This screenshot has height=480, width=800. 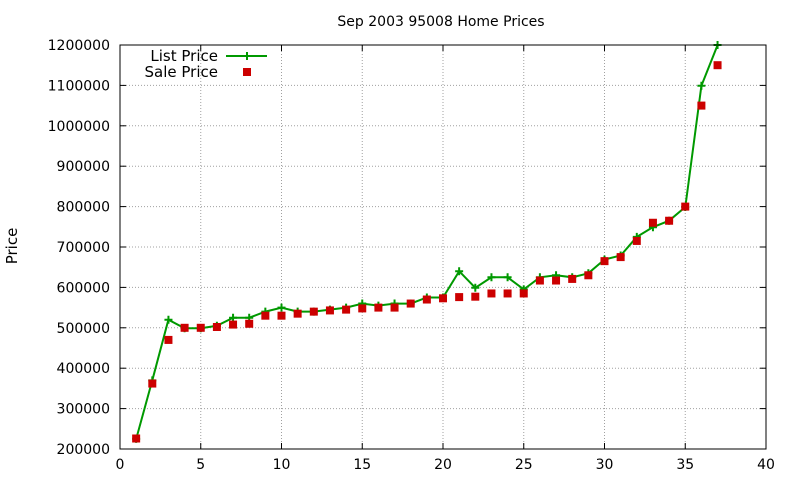 I want to click on y-tick-label: 1100000, so click(x=79, y=86).